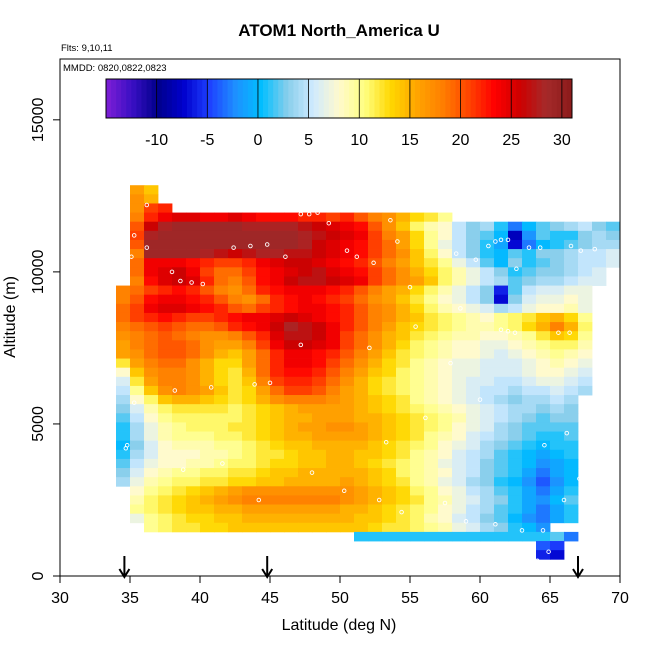  Describe the element at coordinates (38, 575) in the screenshot. I see `y-tick-label: 0` at that location.